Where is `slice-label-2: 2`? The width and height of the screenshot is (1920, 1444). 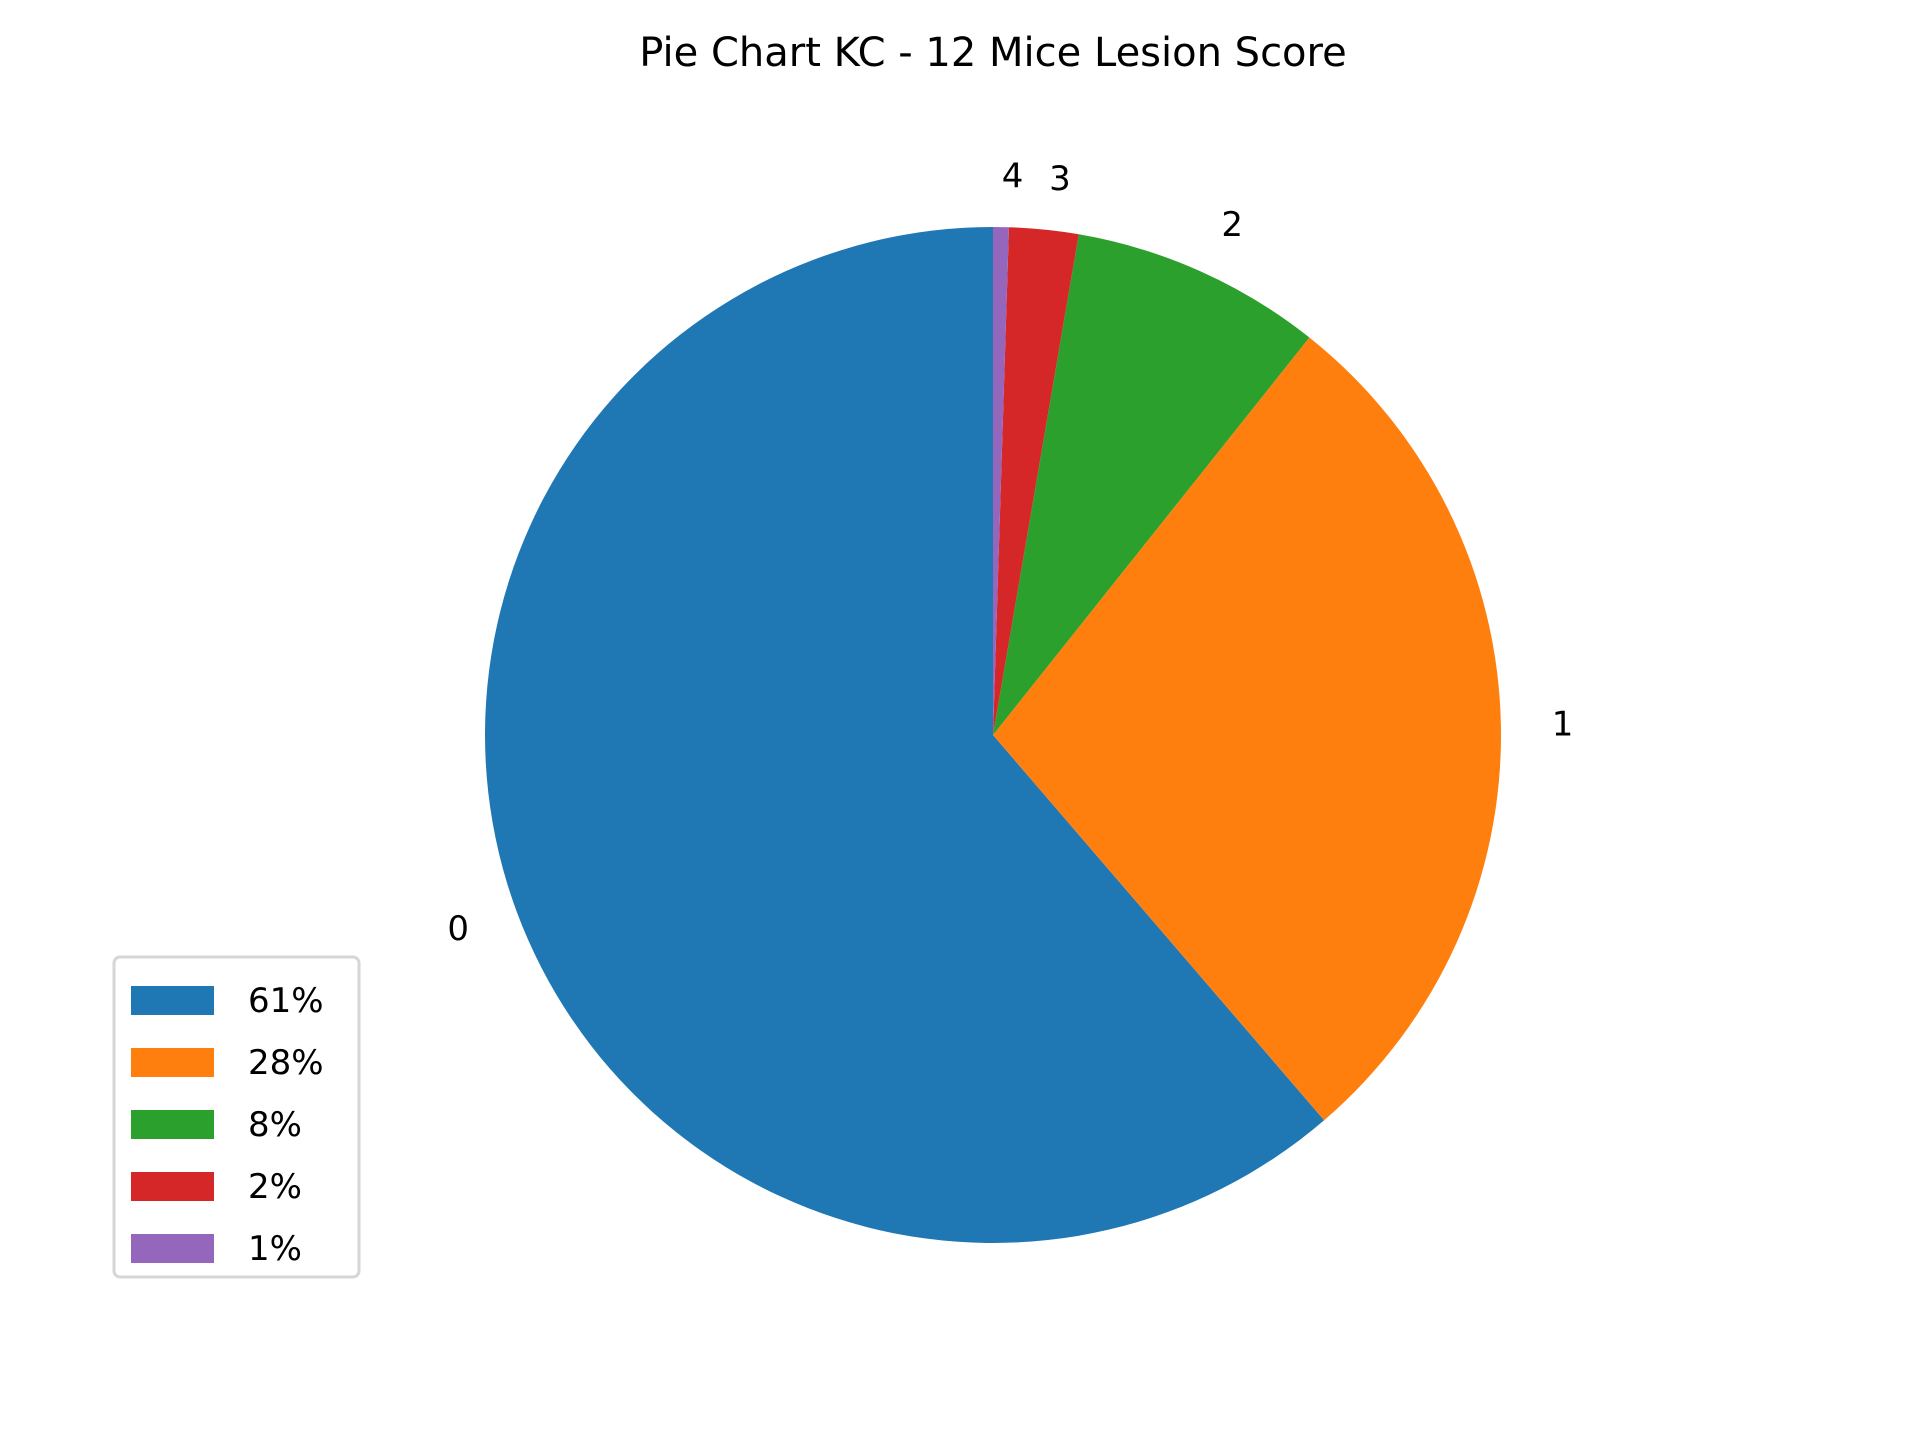 slice-label-2: 2 is located at coordinates (1232, 225).